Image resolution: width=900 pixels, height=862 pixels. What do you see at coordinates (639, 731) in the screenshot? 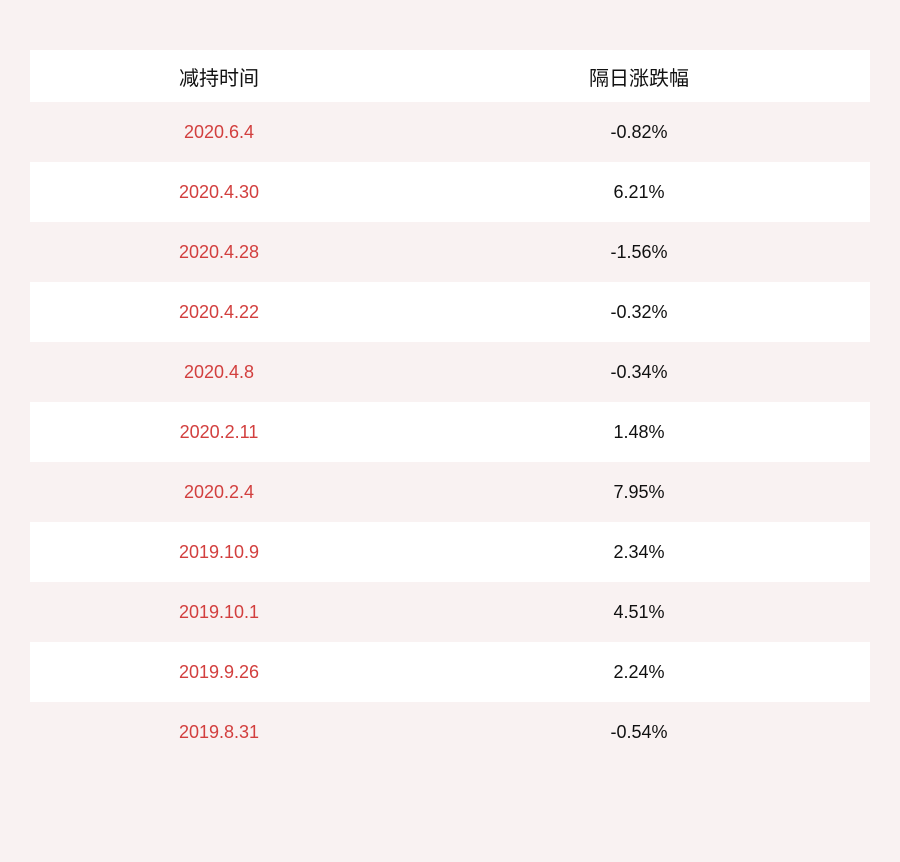
I see `next-day-change-cell: -0.54%` at bounding box center [639, 731].